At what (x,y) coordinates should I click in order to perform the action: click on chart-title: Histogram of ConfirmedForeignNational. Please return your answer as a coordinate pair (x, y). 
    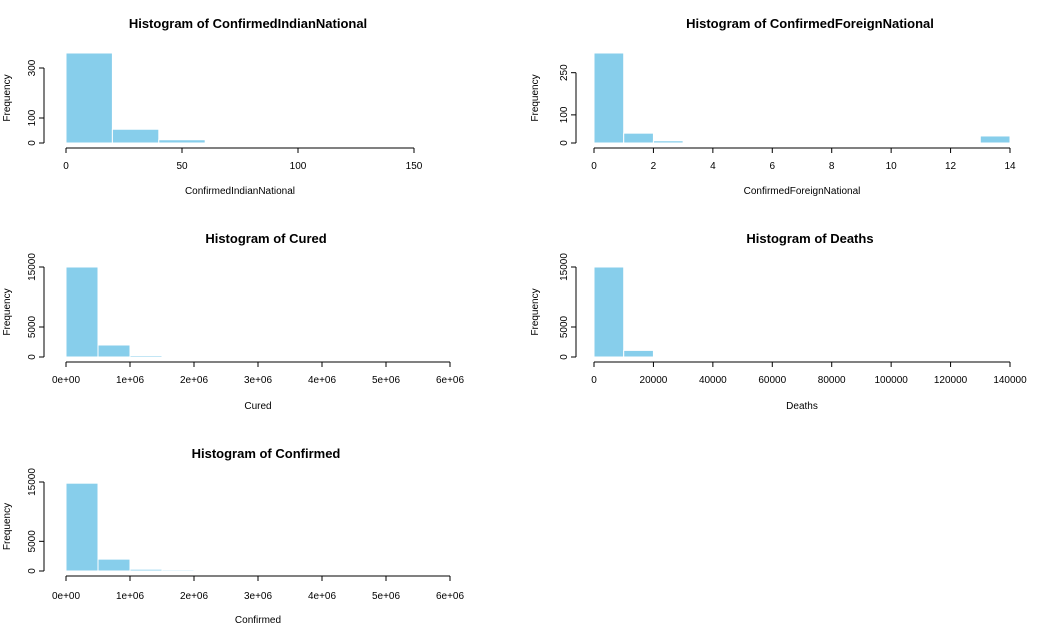
    Looking at the image, I should click on (810, 23).